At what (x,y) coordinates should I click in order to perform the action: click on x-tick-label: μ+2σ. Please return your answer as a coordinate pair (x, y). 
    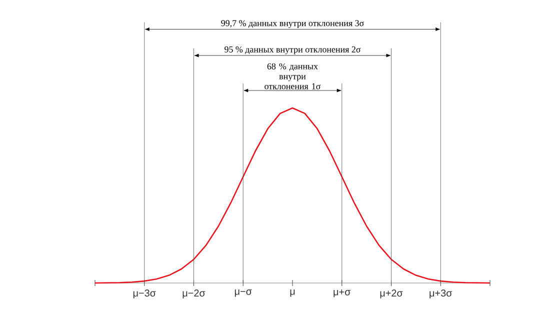
    Looking at the image, I should click on (391, 294).